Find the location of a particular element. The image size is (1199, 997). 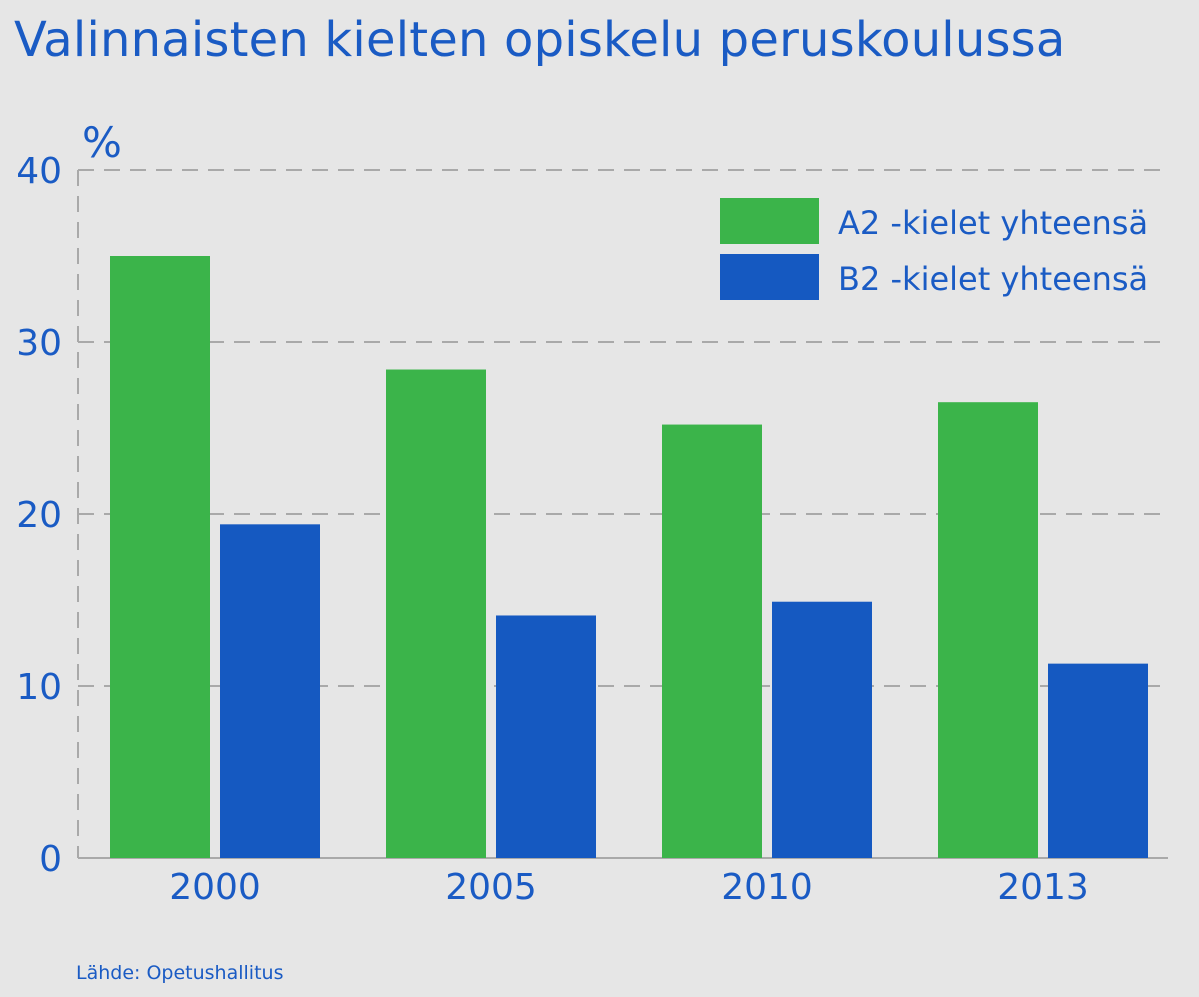

x-tick-label-2010: 2010 is located at coordinates (767, 887).